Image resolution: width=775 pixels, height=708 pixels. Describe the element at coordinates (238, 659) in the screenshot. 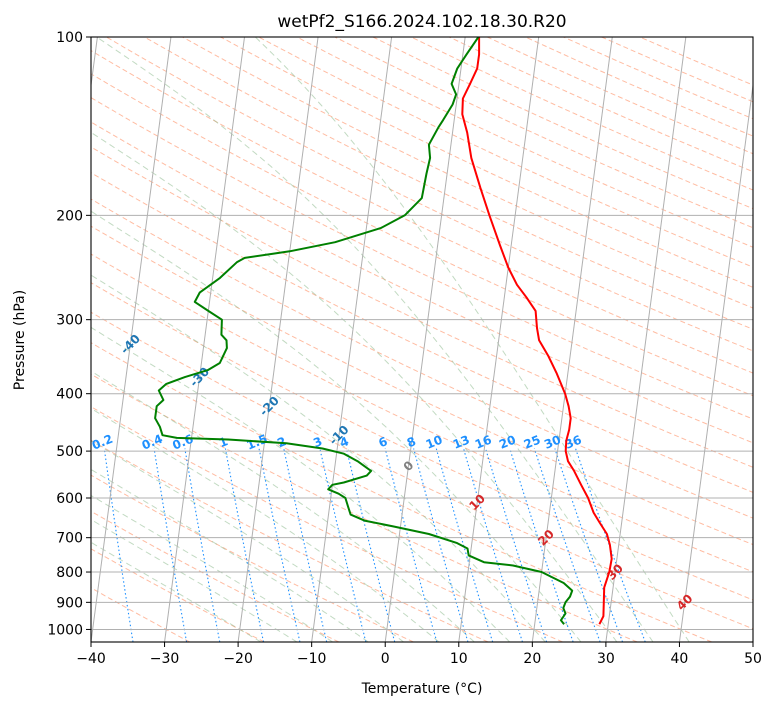

I see `x-tick-label: −20` at that location.